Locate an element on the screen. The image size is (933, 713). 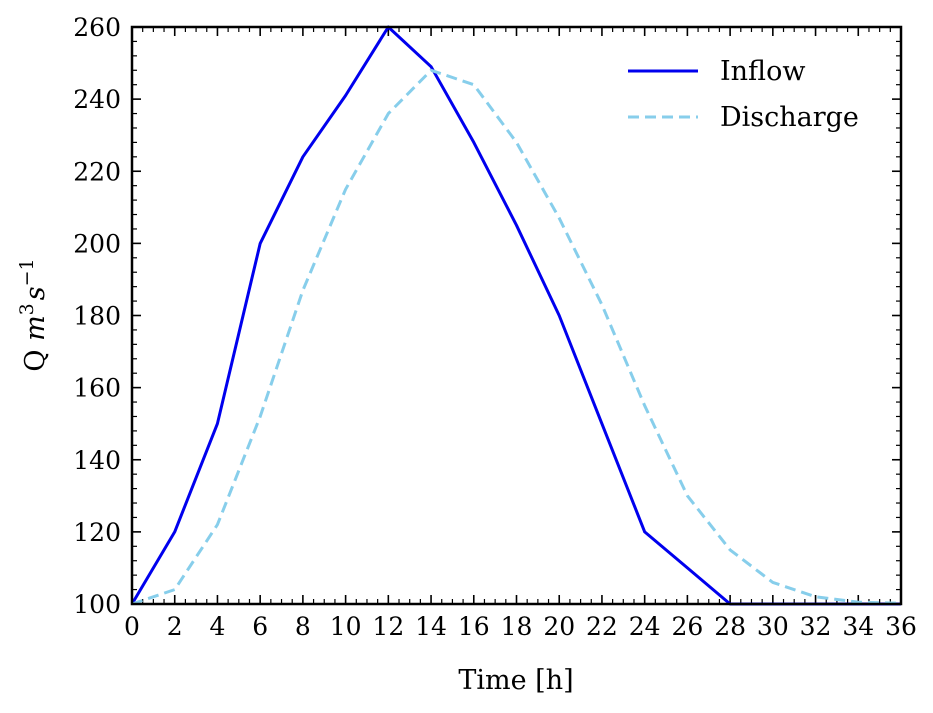
y-tick-label: 140 is located at coordinates (97, 460).